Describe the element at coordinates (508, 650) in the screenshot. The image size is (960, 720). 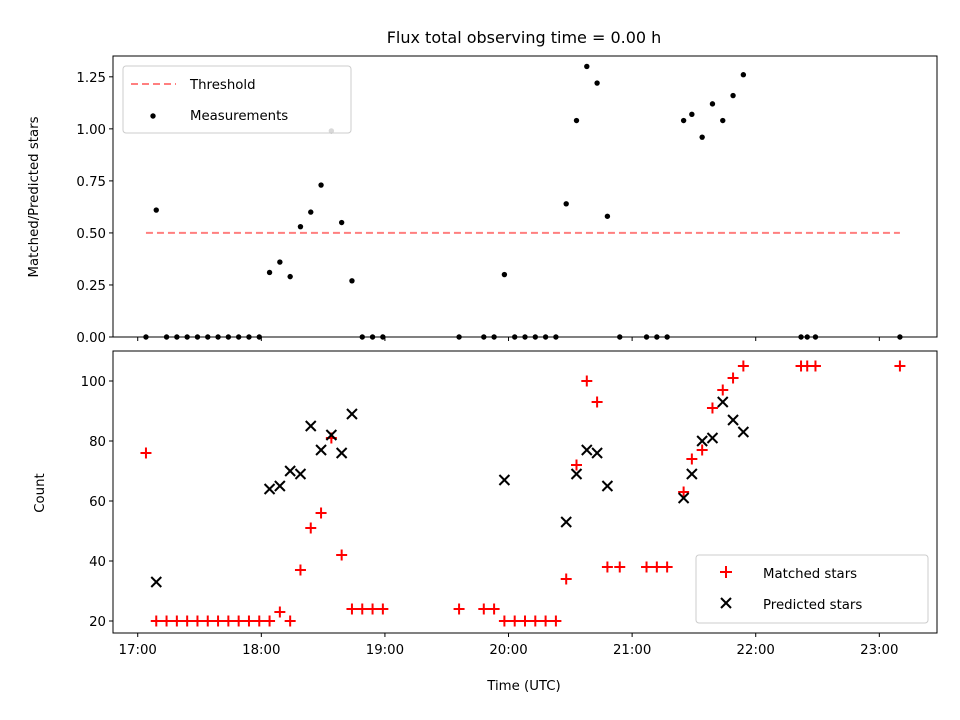
I see `bottom-x-tick-label: 20:00` at that location.